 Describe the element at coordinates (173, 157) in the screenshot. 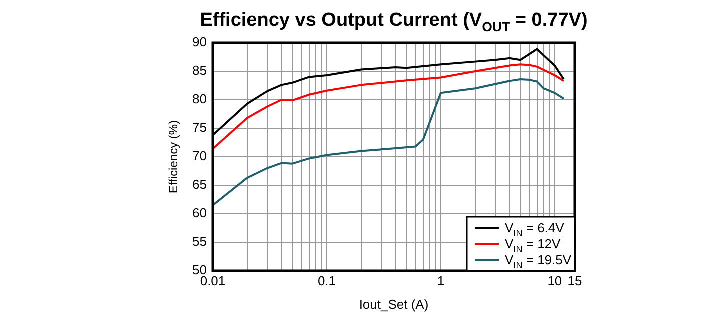

I see `y-axis-title: Efficiency (%)` at that location.